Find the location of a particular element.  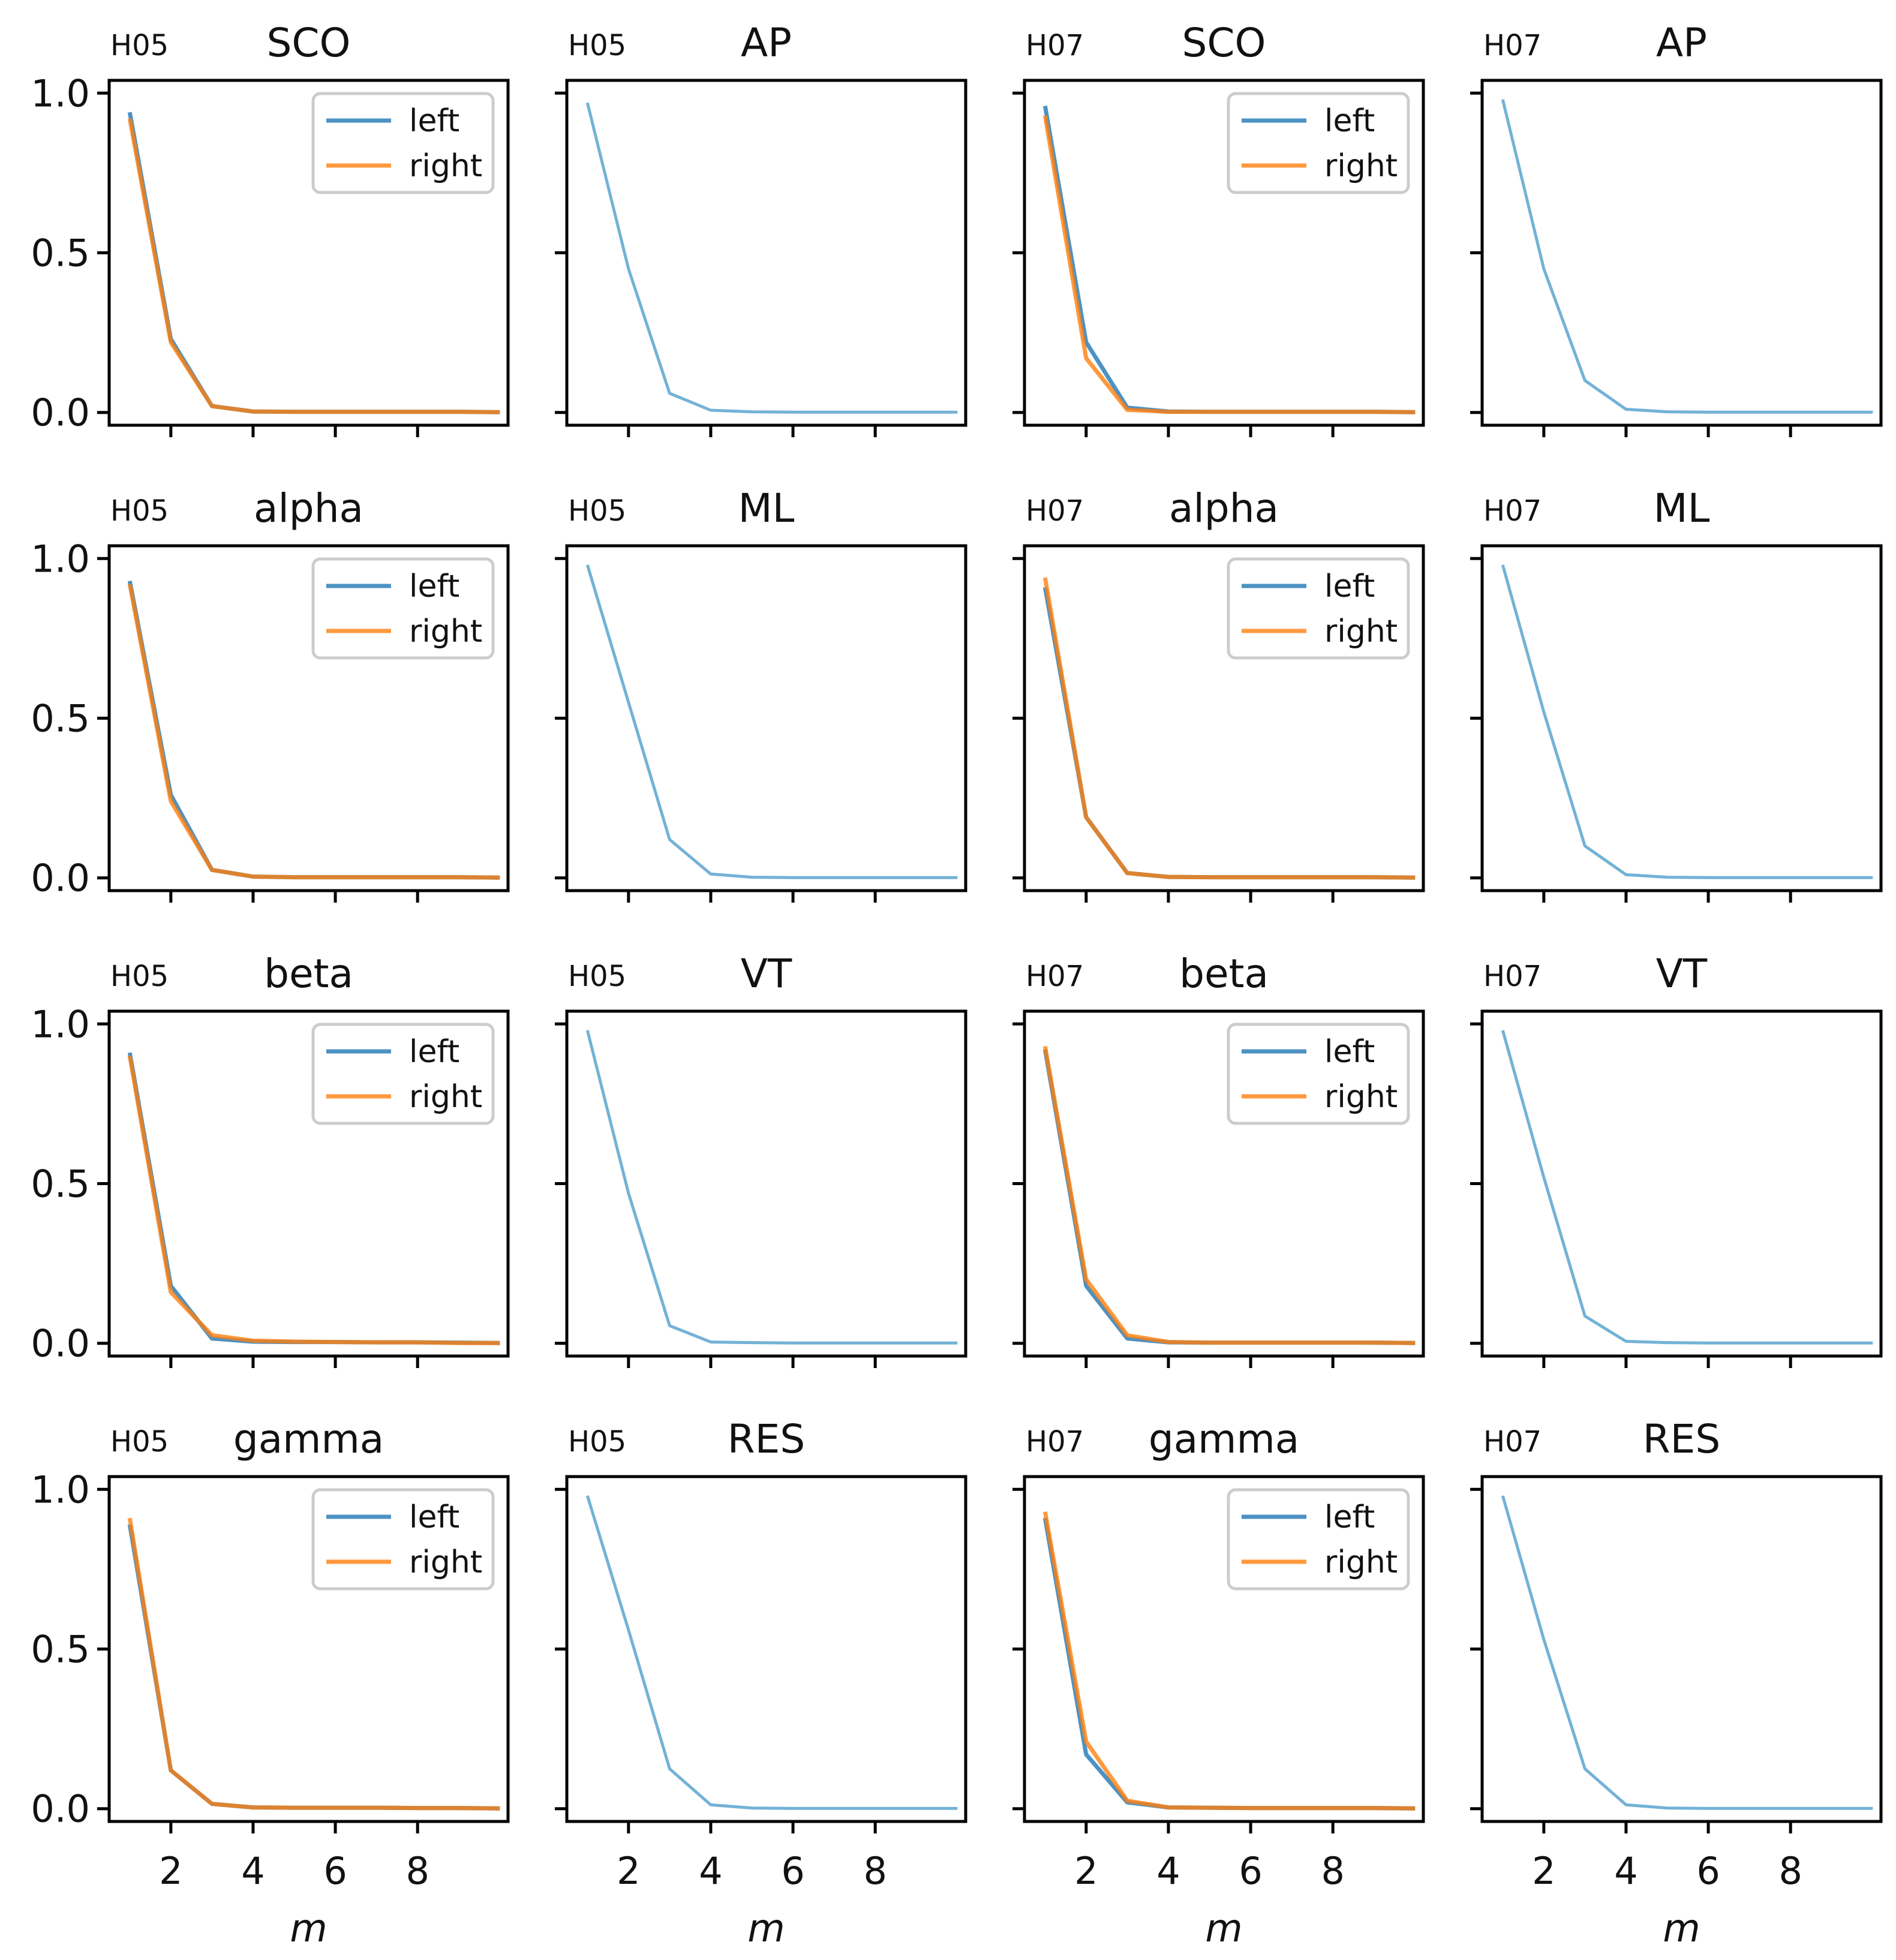

subplot-r1c0: H05 alpha 1.0 0.5 0.0 left right is located at coordinates (270, 694).